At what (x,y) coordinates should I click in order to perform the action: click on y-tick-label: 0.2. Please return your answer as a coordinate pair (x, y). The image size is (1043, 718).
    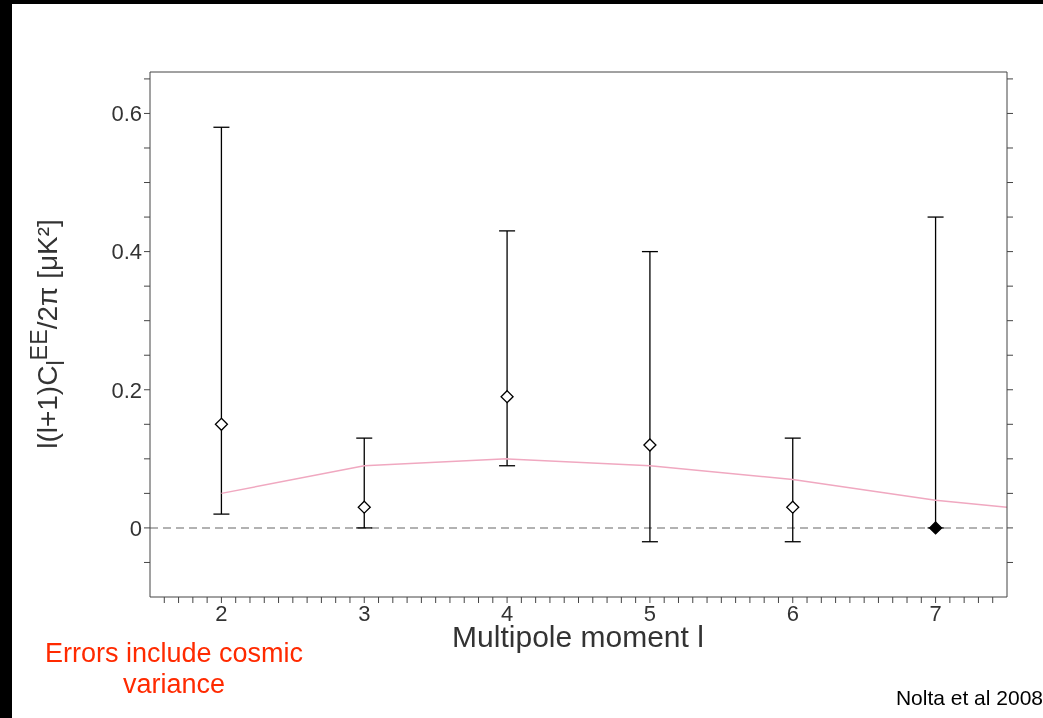
    Looking at the image, I should click on (126, 390).